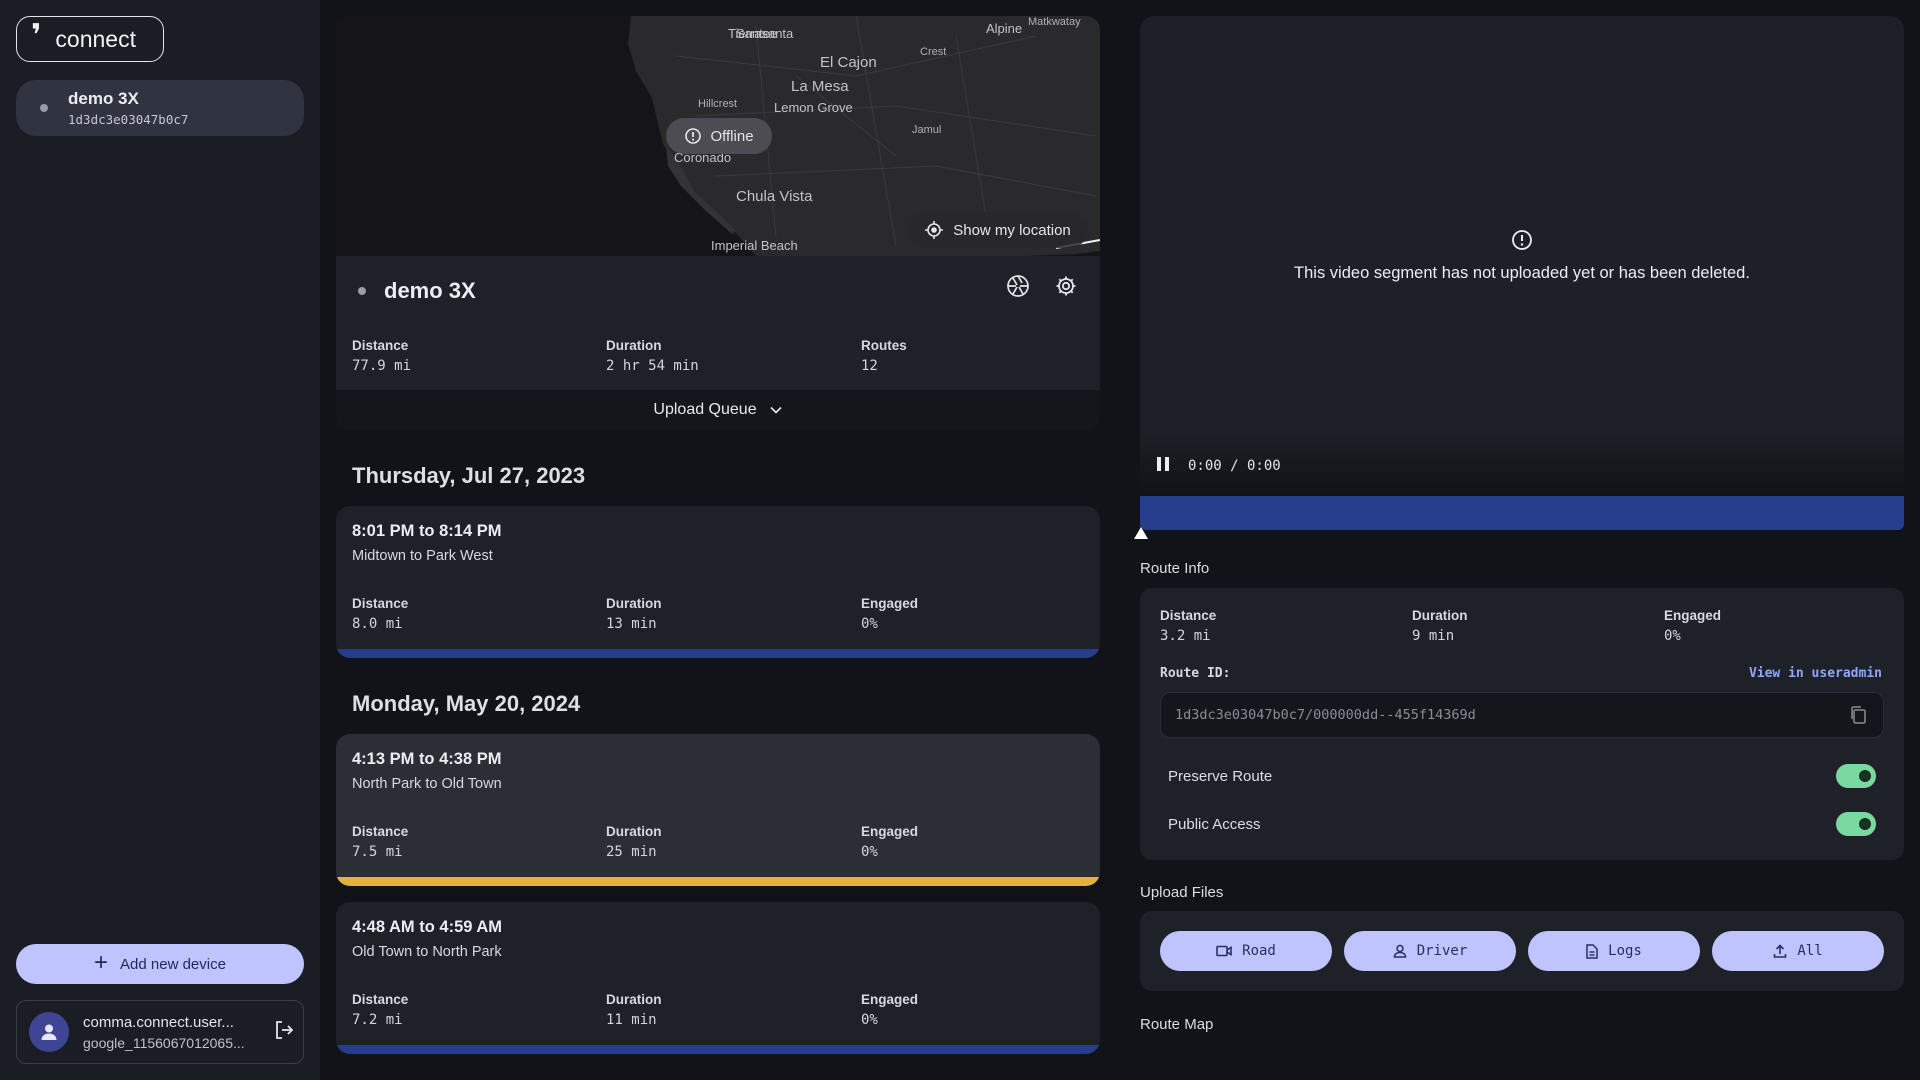  I want to click on map-label-hillcrest: Hillcrest, so click(718, 104).